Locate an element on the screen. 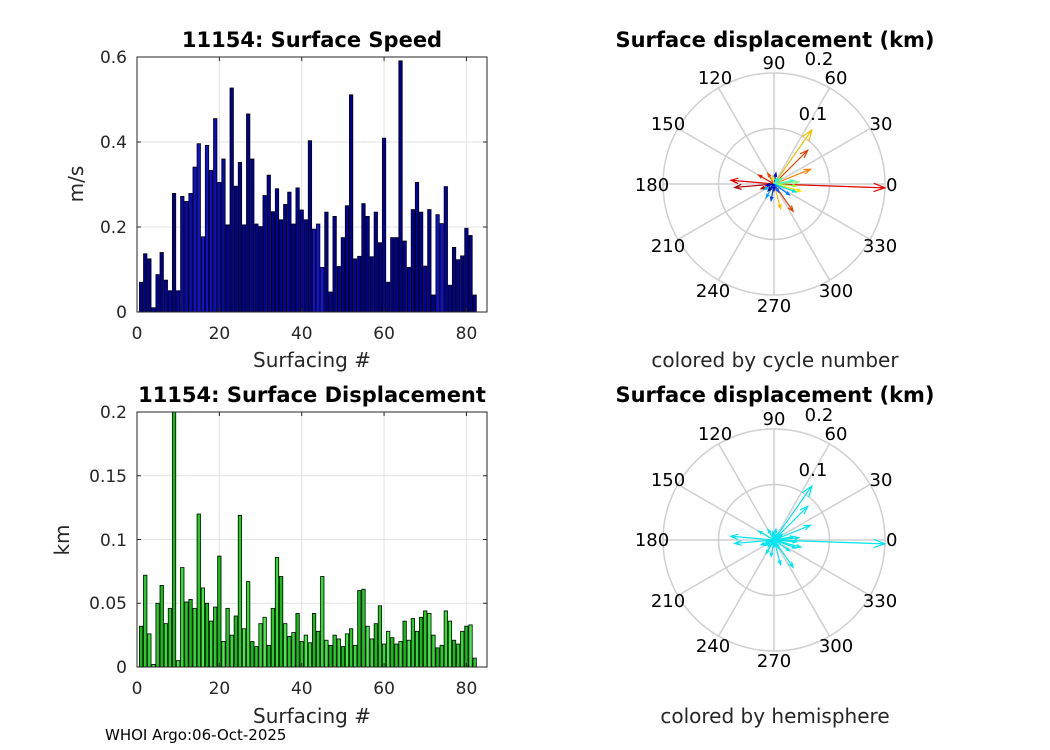 The height and width of the screenshot is (750, 1050). compass2-rtick: 0.2 is located at coordinates (819, 415).